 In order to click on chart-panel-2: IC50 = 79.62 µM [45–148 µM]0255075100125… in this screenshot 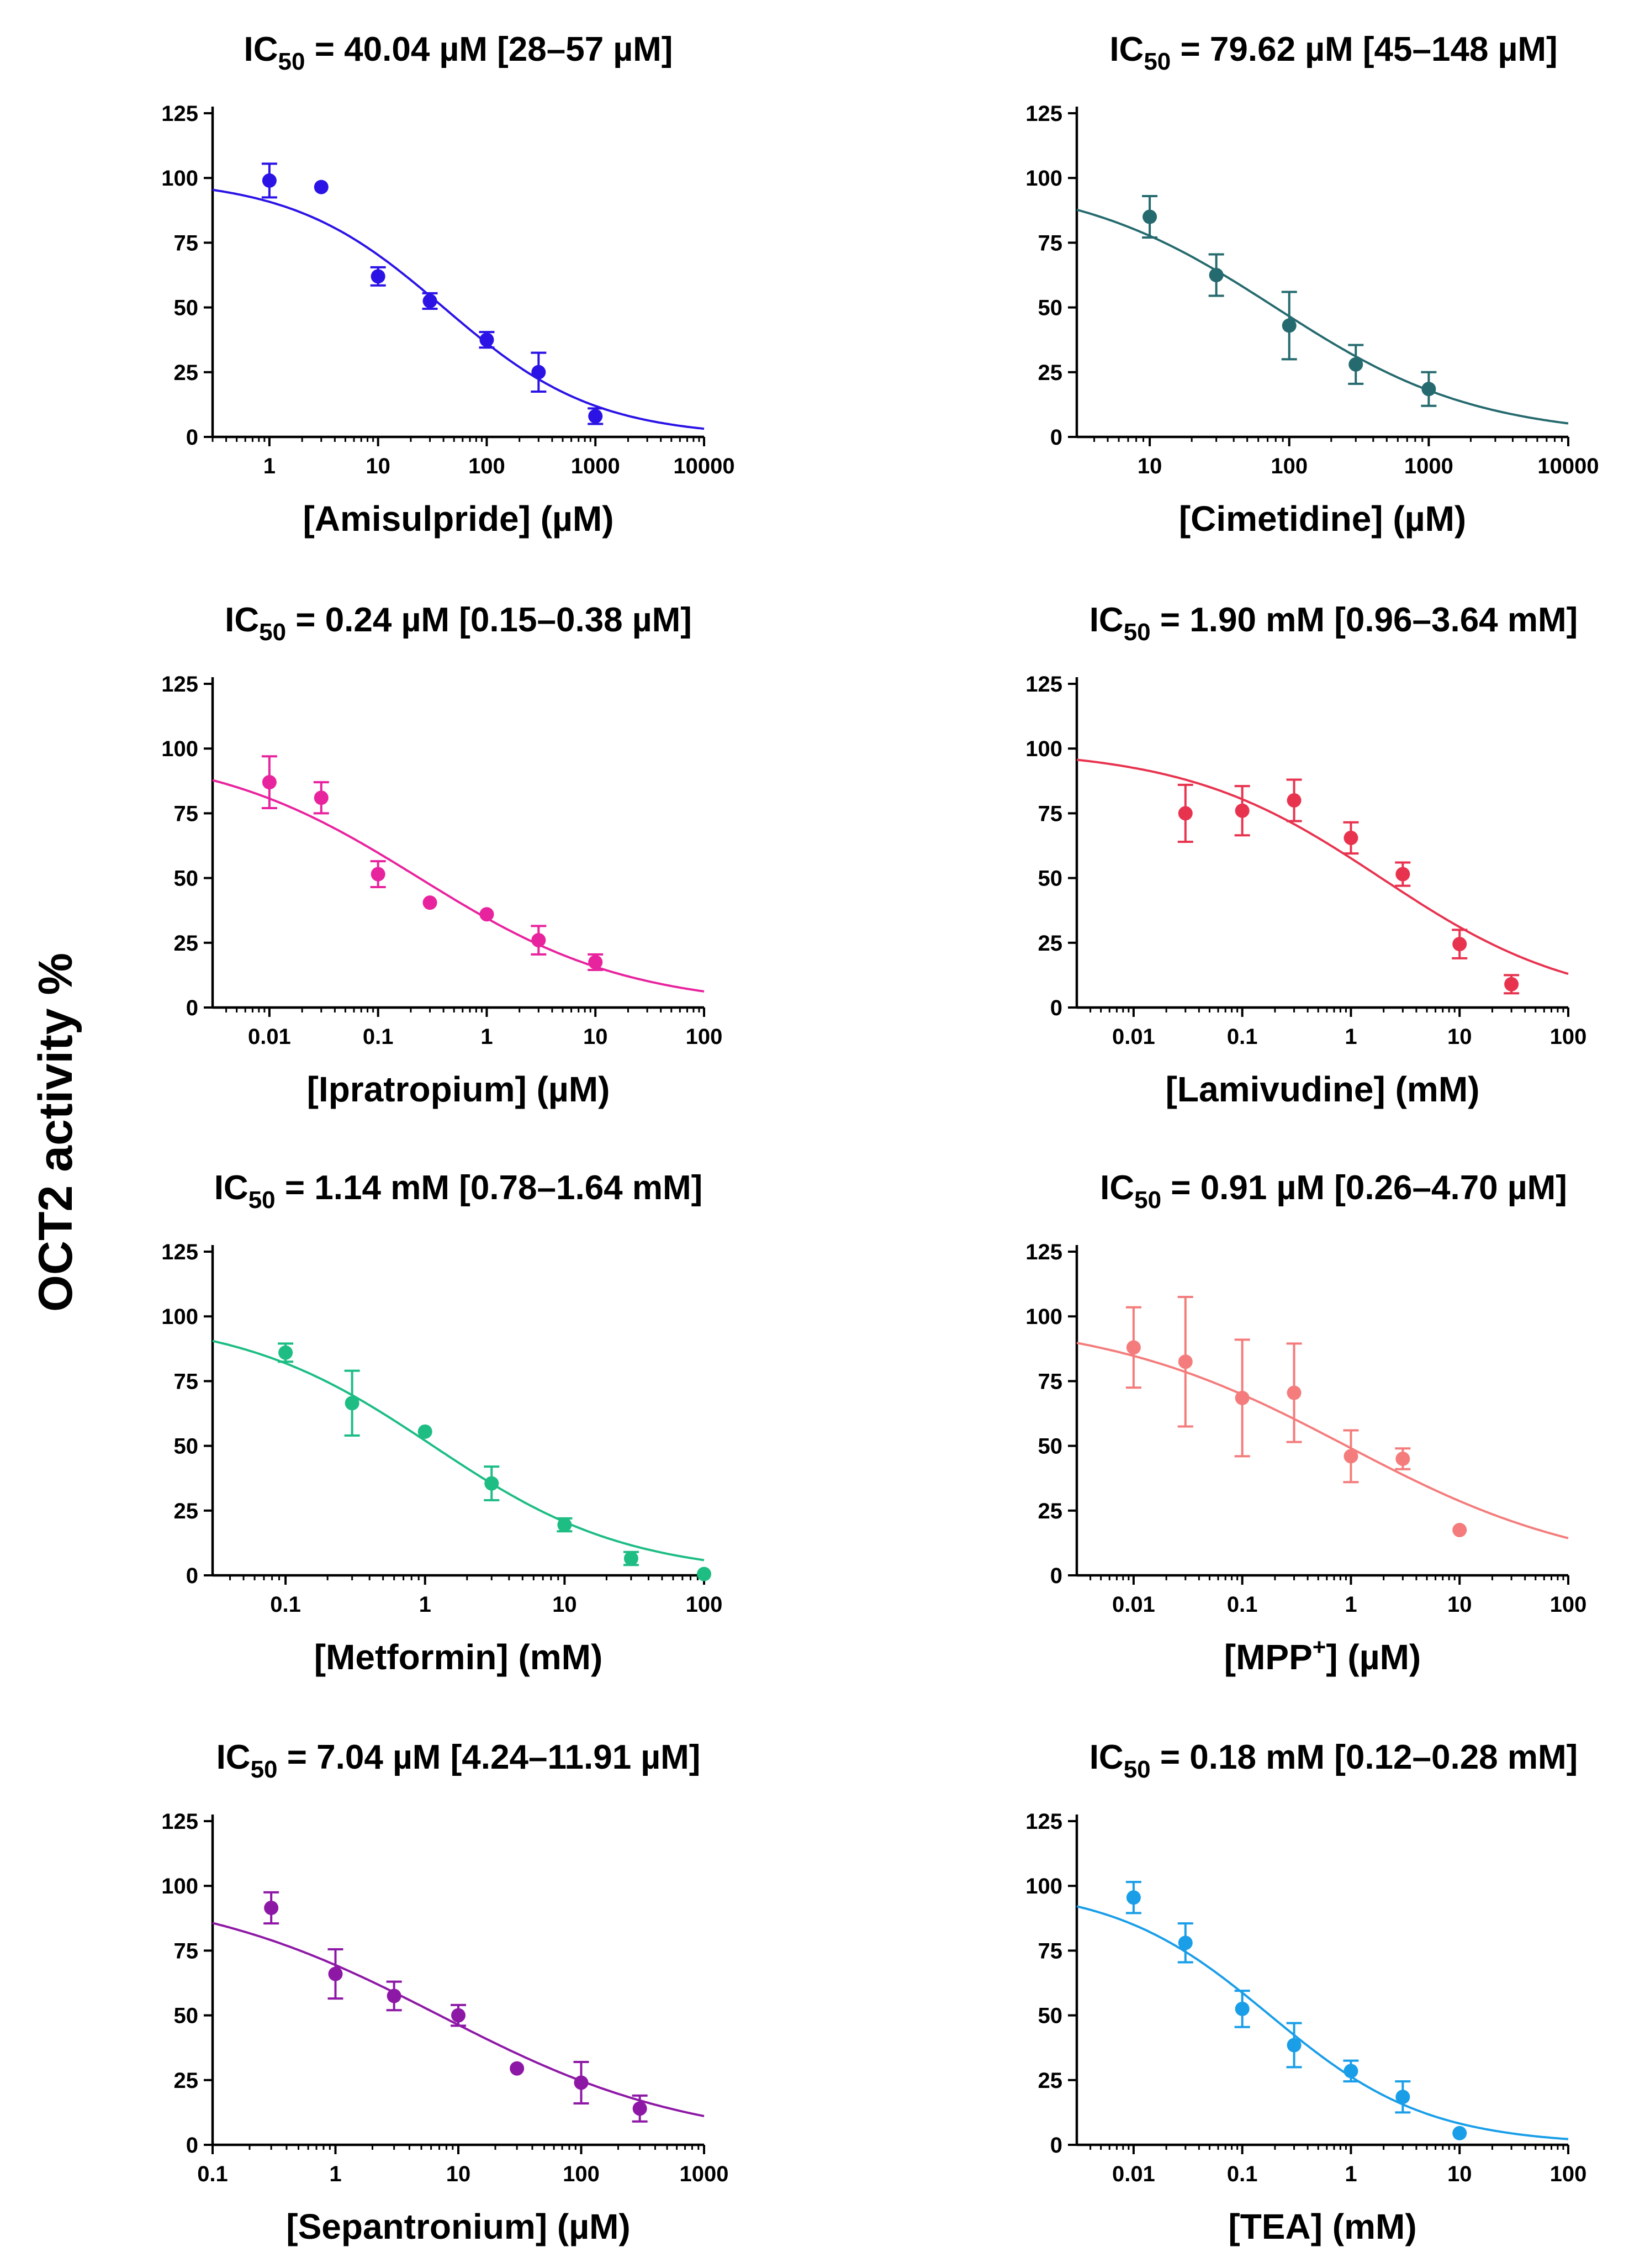, I will do `click(1312, 284)`.